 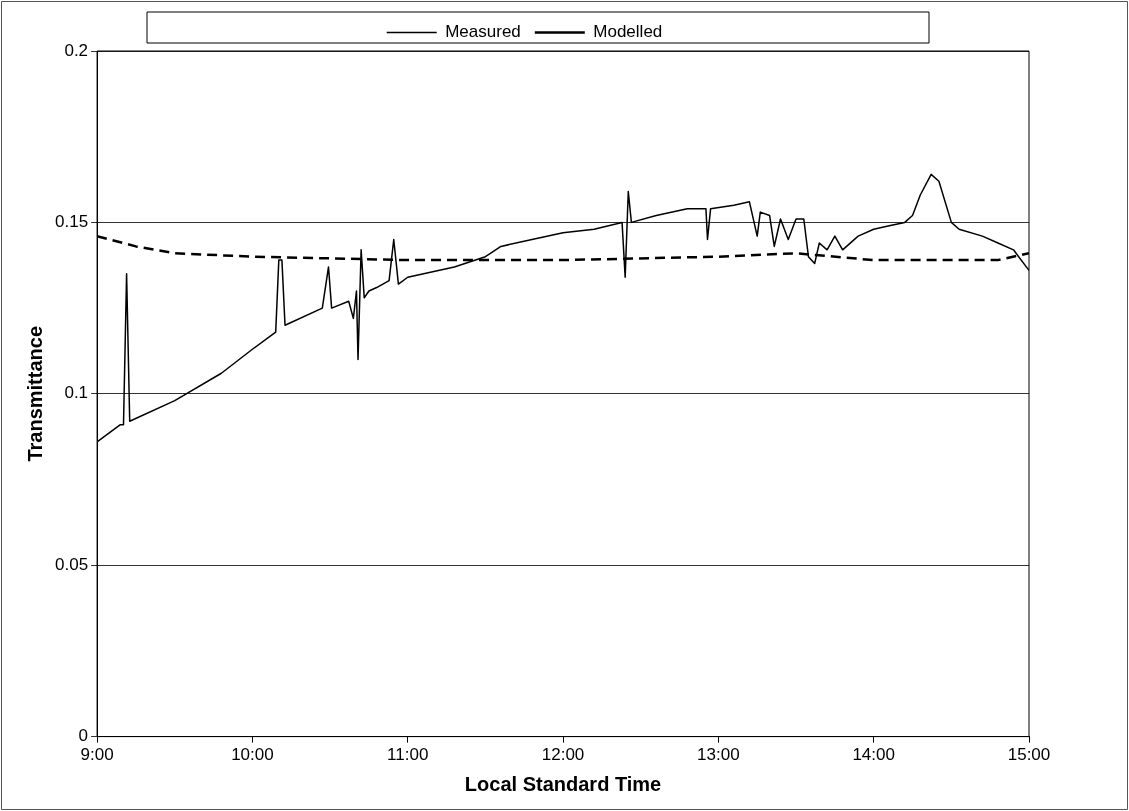 I want to click on x-tick-label: 13:00, so click(x=718, y=755).